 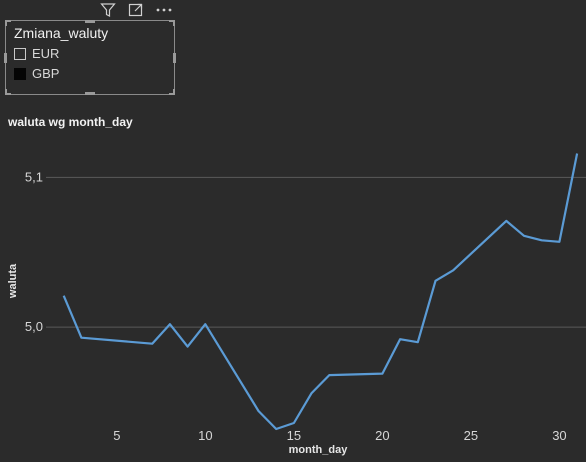 I want to click on slicer-item-gbp: GBP, so click(x=36, y=73).